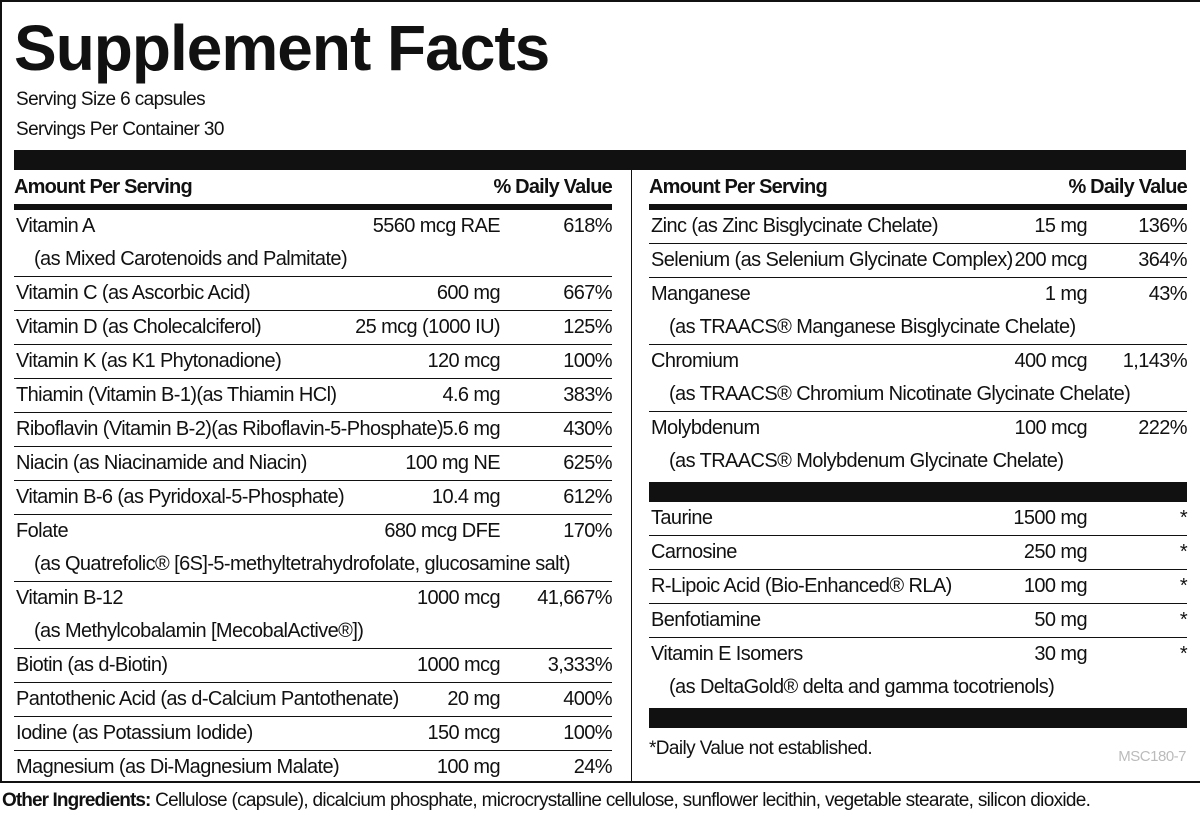  Describe the element at coordinates (801, 586) in the screenshot. I see `nutrient-name: R-Lipoic Acid (Bio-Enhanced® RLA)` at that location.